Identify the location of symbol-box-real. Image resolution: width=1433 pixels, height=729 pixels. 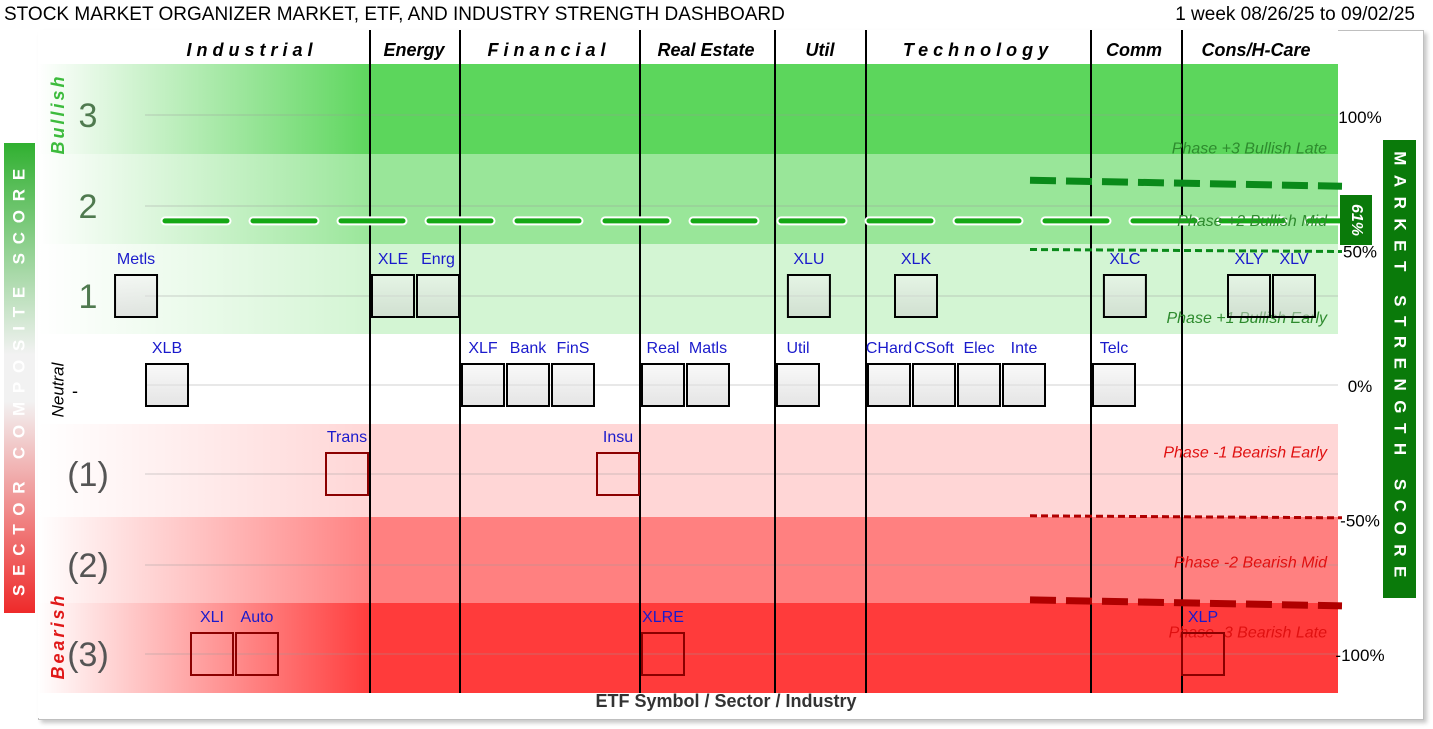
(663, 385).